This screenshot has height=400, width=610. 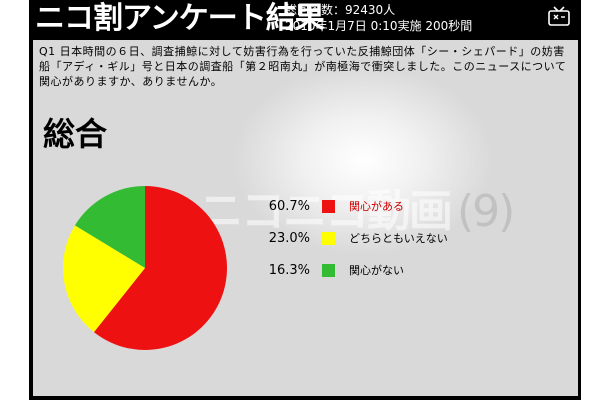 What do you see at coordinates (376, 206) in the screenshot?
I see `legend-label: 関心がある` at bounding box center [376, 206].